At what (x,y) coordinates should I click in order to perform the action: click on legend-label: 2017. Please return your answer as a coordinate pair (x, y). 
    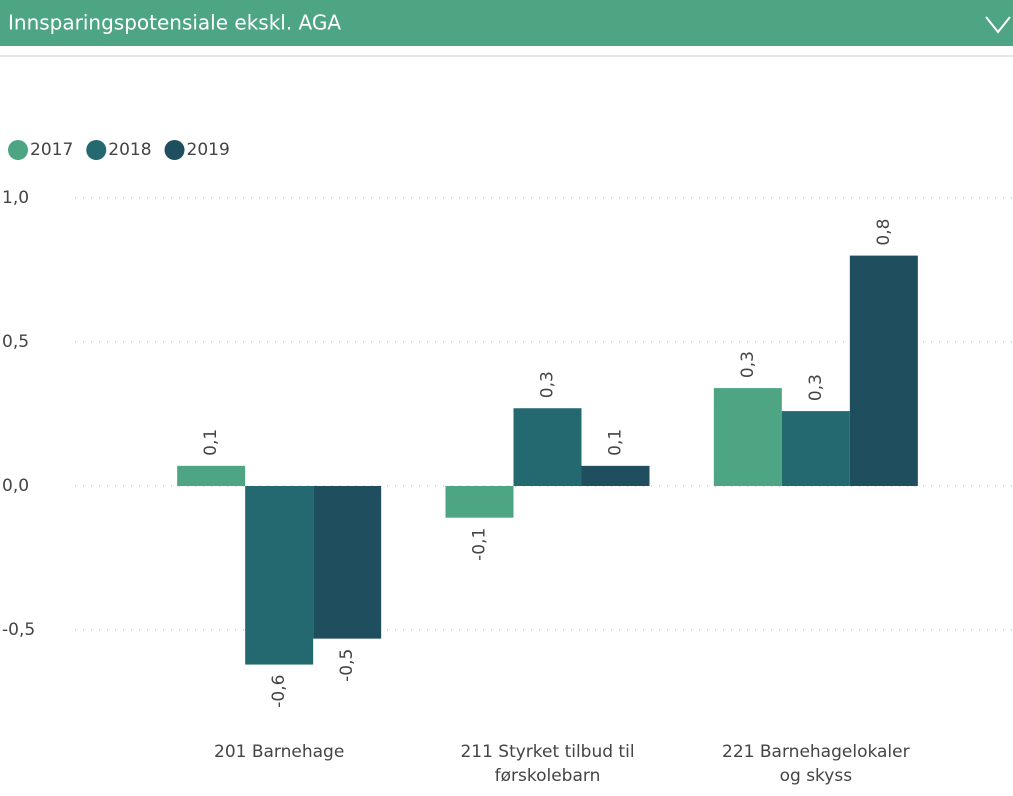
    Looking at the image, I should click on (51, 150).